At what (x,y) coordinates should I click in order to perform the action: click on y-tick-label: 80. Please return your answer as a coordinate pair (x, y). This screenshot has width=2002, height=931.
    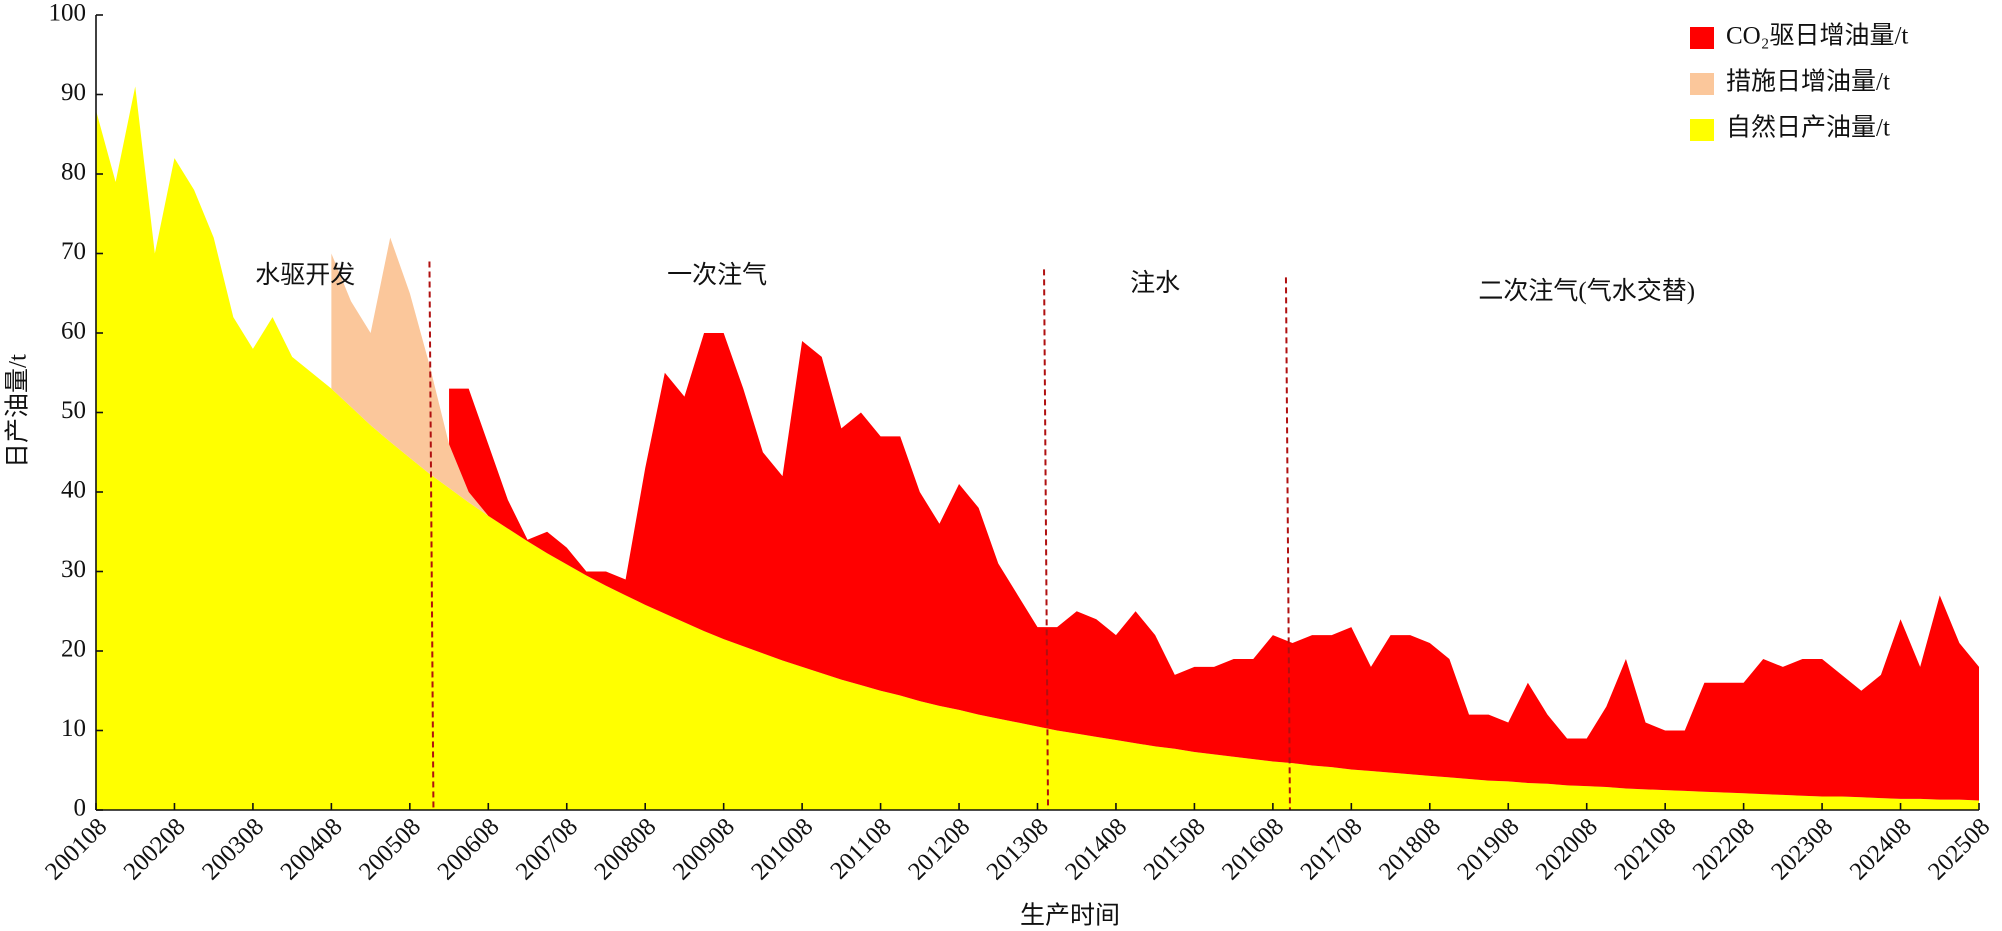
    Looking at the image, I should click on (73, 172).